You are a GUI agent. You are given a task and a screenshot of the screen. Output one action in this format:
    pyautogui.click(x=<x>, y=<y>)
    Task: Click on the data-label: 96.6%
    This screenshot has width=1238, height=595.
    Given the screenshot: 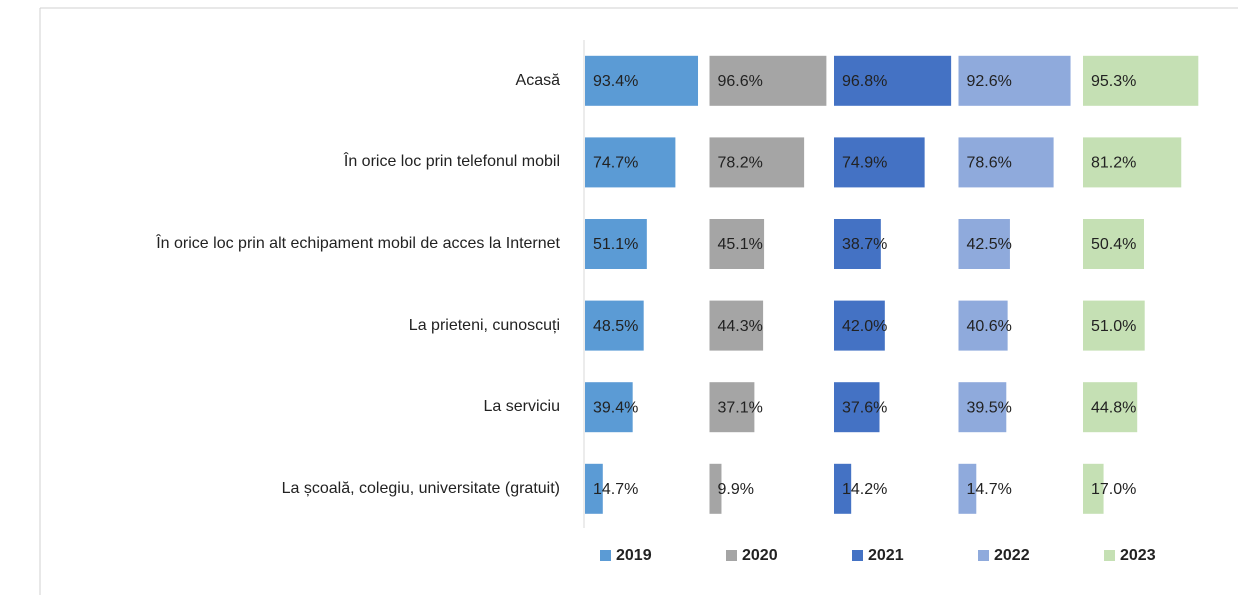 What is the action you would take?
    pyautogui.click(x=740, y=81)
    